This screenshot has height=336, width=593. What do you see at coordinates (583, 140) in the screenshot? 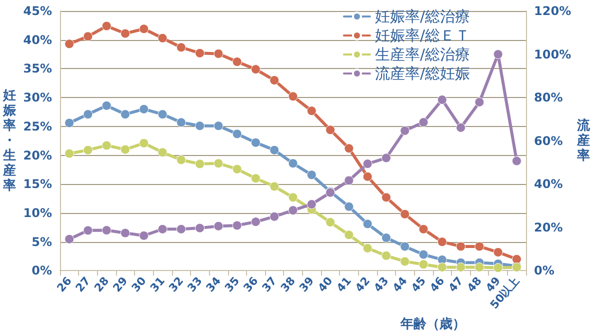
I see `y2-axis-title: 流産率` at bounding box center [583, 140].